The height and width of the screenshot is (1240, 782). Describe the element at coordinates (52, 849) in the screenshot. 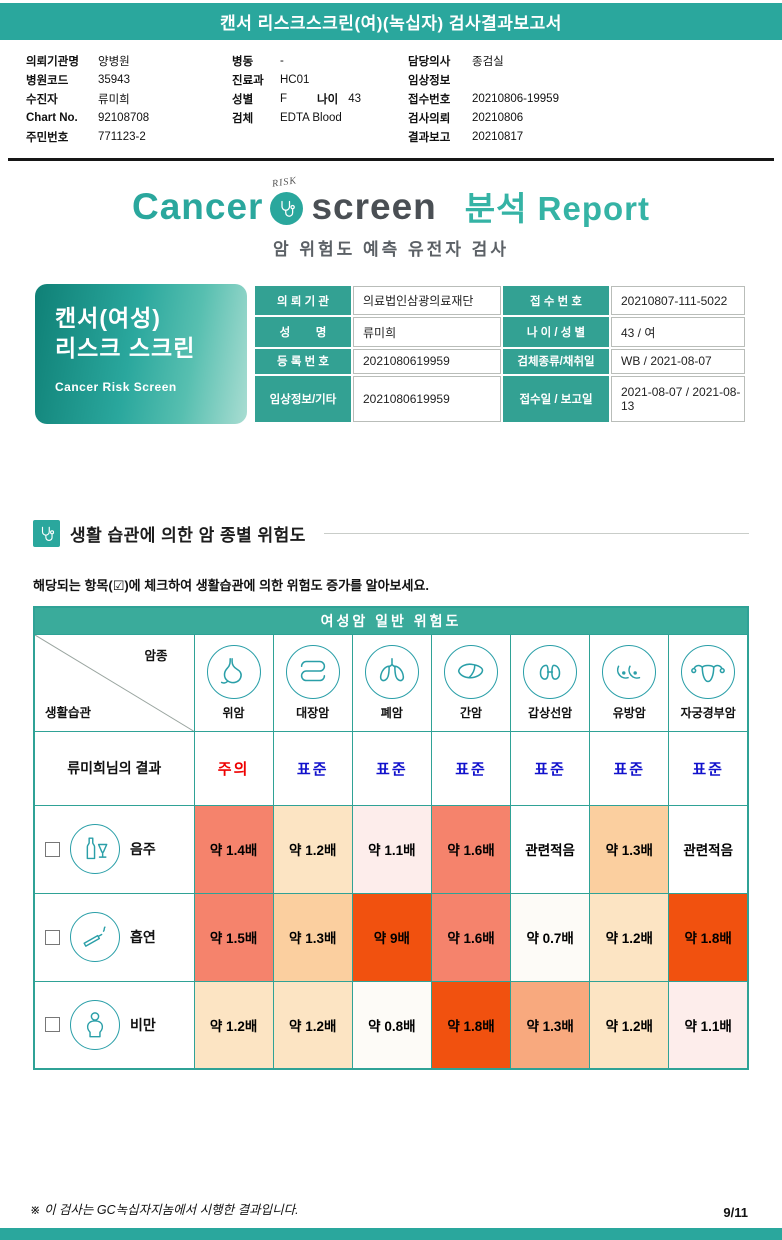

I see `drinking-checkbox` at that location.